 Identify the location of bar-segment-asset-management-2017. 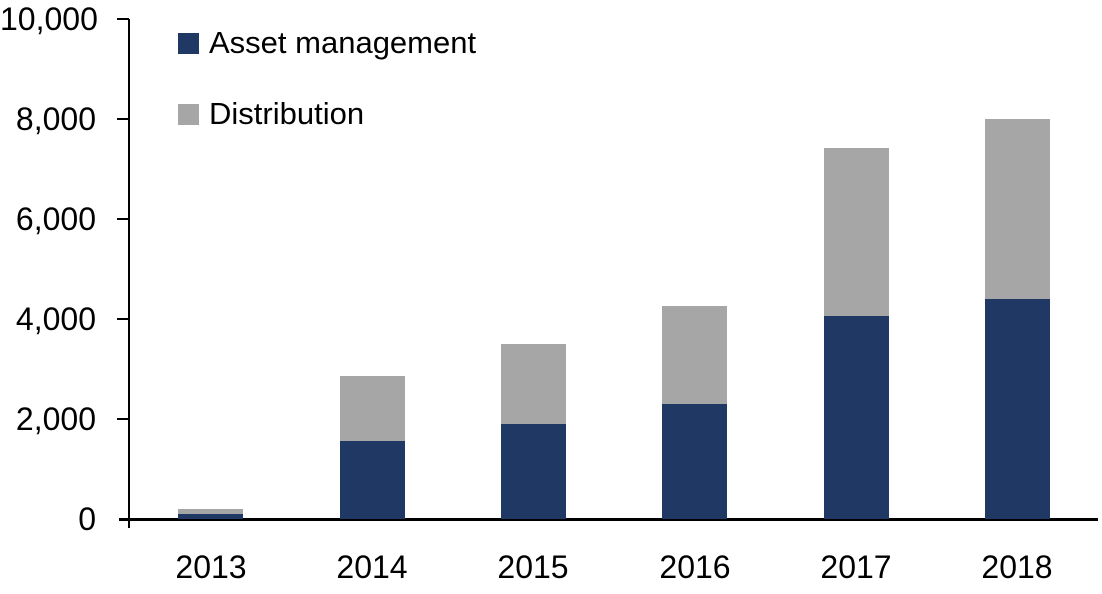
(856, 417).